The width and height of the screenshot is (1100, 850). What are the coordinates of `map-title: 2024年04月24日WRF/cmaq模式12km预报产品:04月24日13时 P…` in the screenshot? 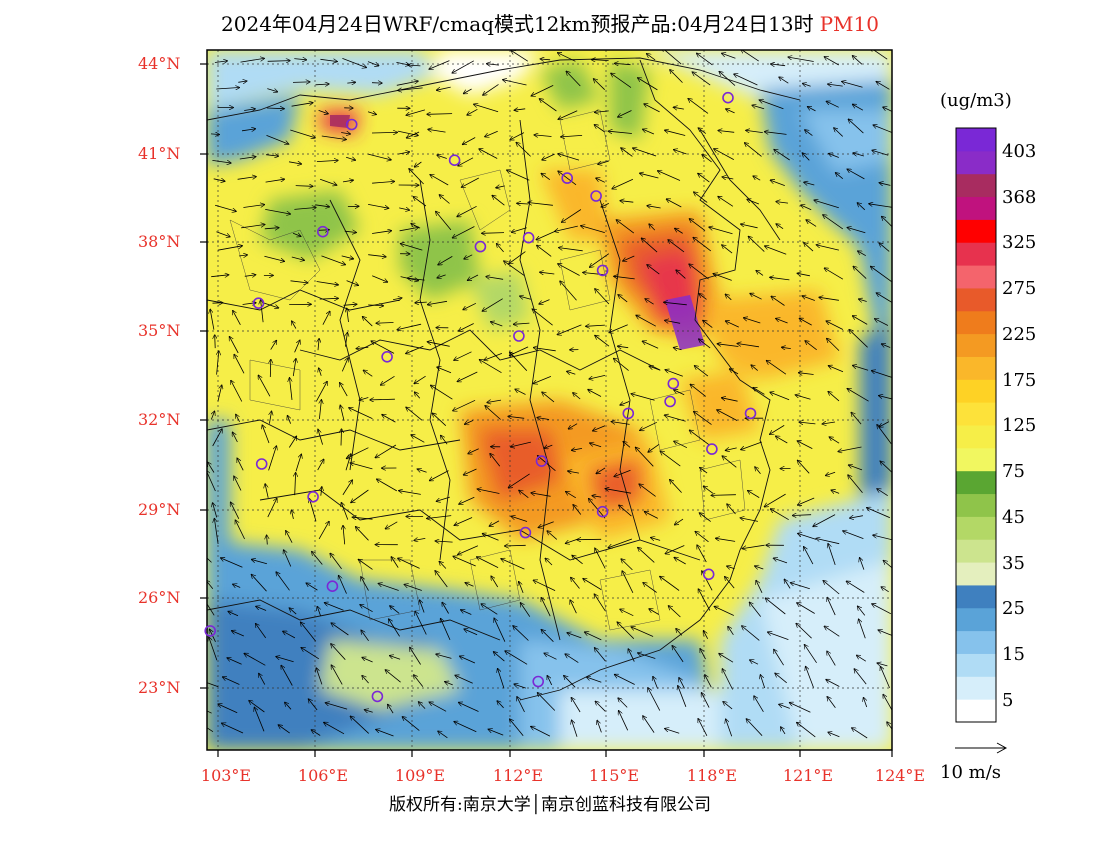 It's located at (550, 22).